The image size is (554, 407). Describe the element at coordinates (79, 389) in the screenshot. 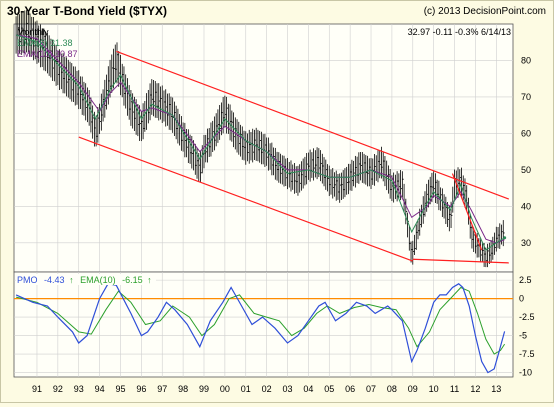

I see `x-tick-label-93: 93` at that location.